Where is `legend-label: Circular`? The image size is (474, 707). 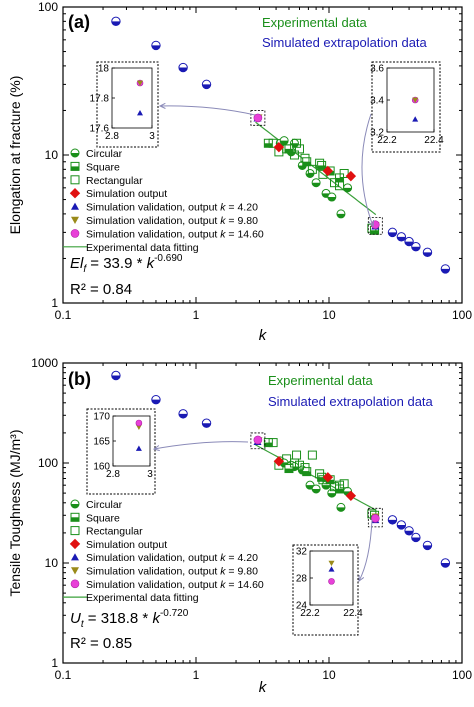 legend-label: Circular is located at coordinates (104, 154).